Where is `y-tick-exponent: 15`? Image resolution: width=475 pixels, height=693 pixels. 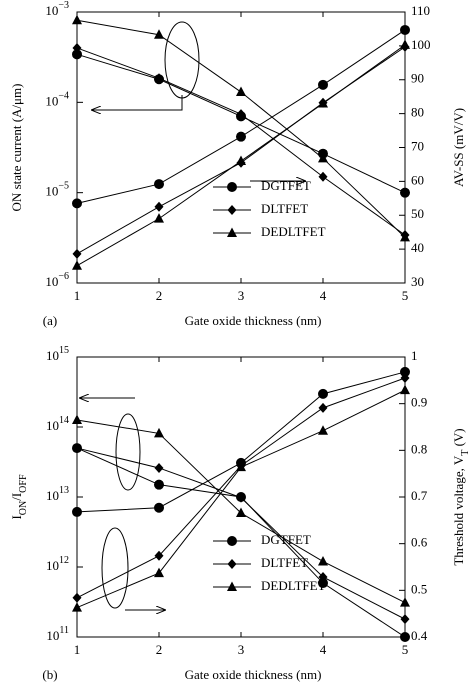
y-tick-exponent: 15 is located at coordinates (64, 350).